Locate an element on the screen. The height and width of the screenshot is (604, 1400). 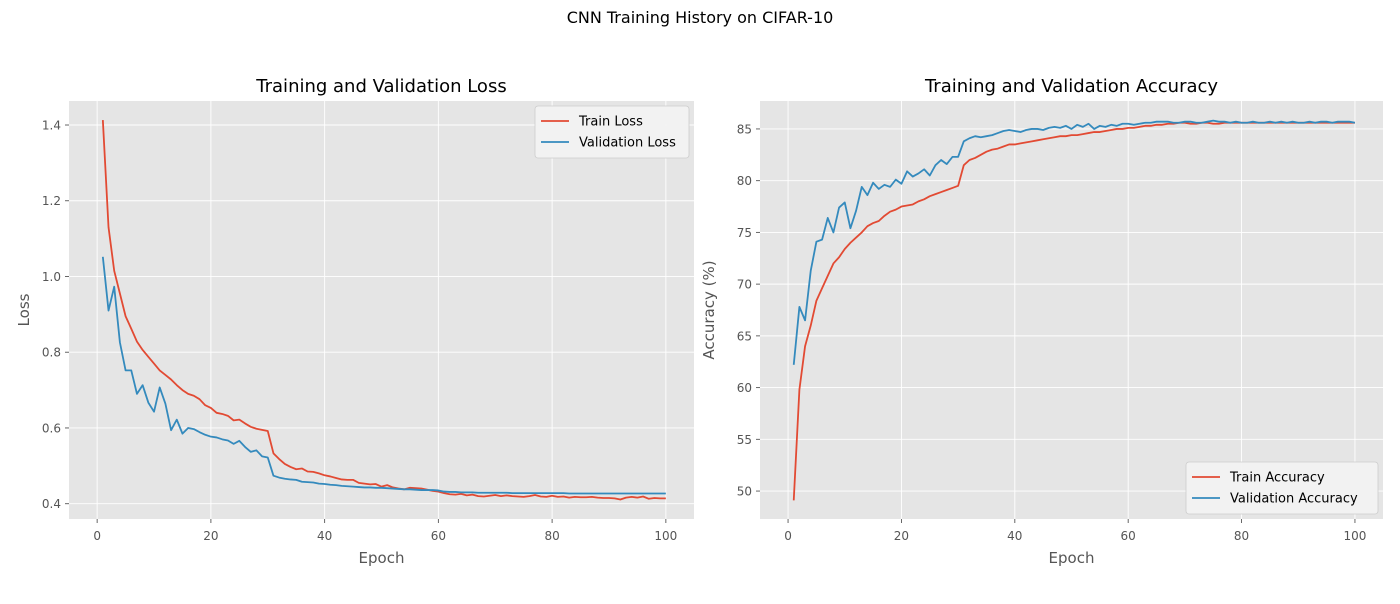
accuracy-y-tick-label: 75 is located at coordinates (744, 233).